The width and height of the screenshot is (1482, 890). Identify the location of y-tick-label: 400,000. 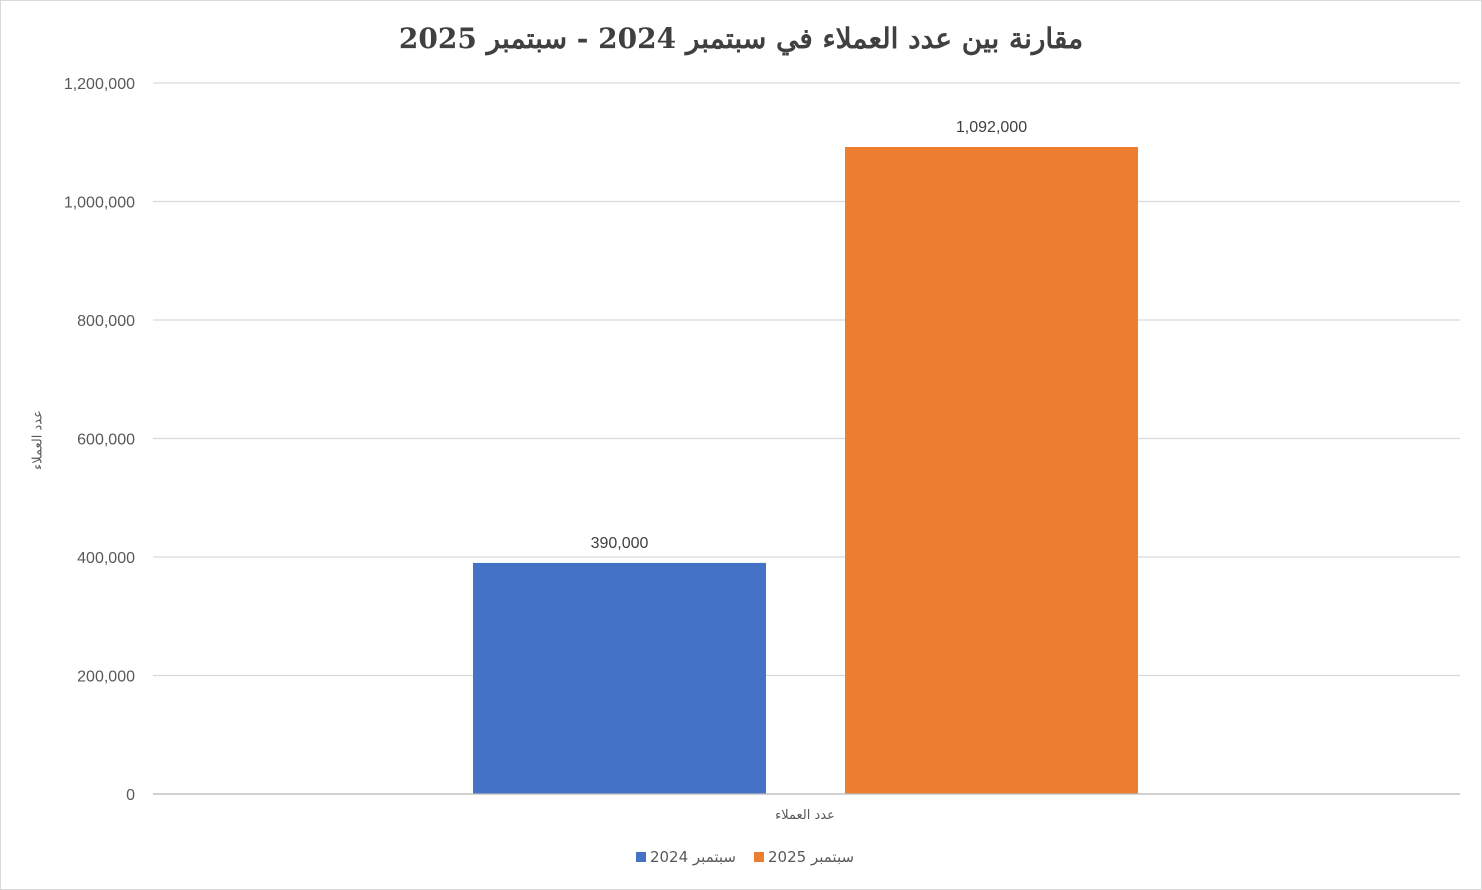
(106, 558).